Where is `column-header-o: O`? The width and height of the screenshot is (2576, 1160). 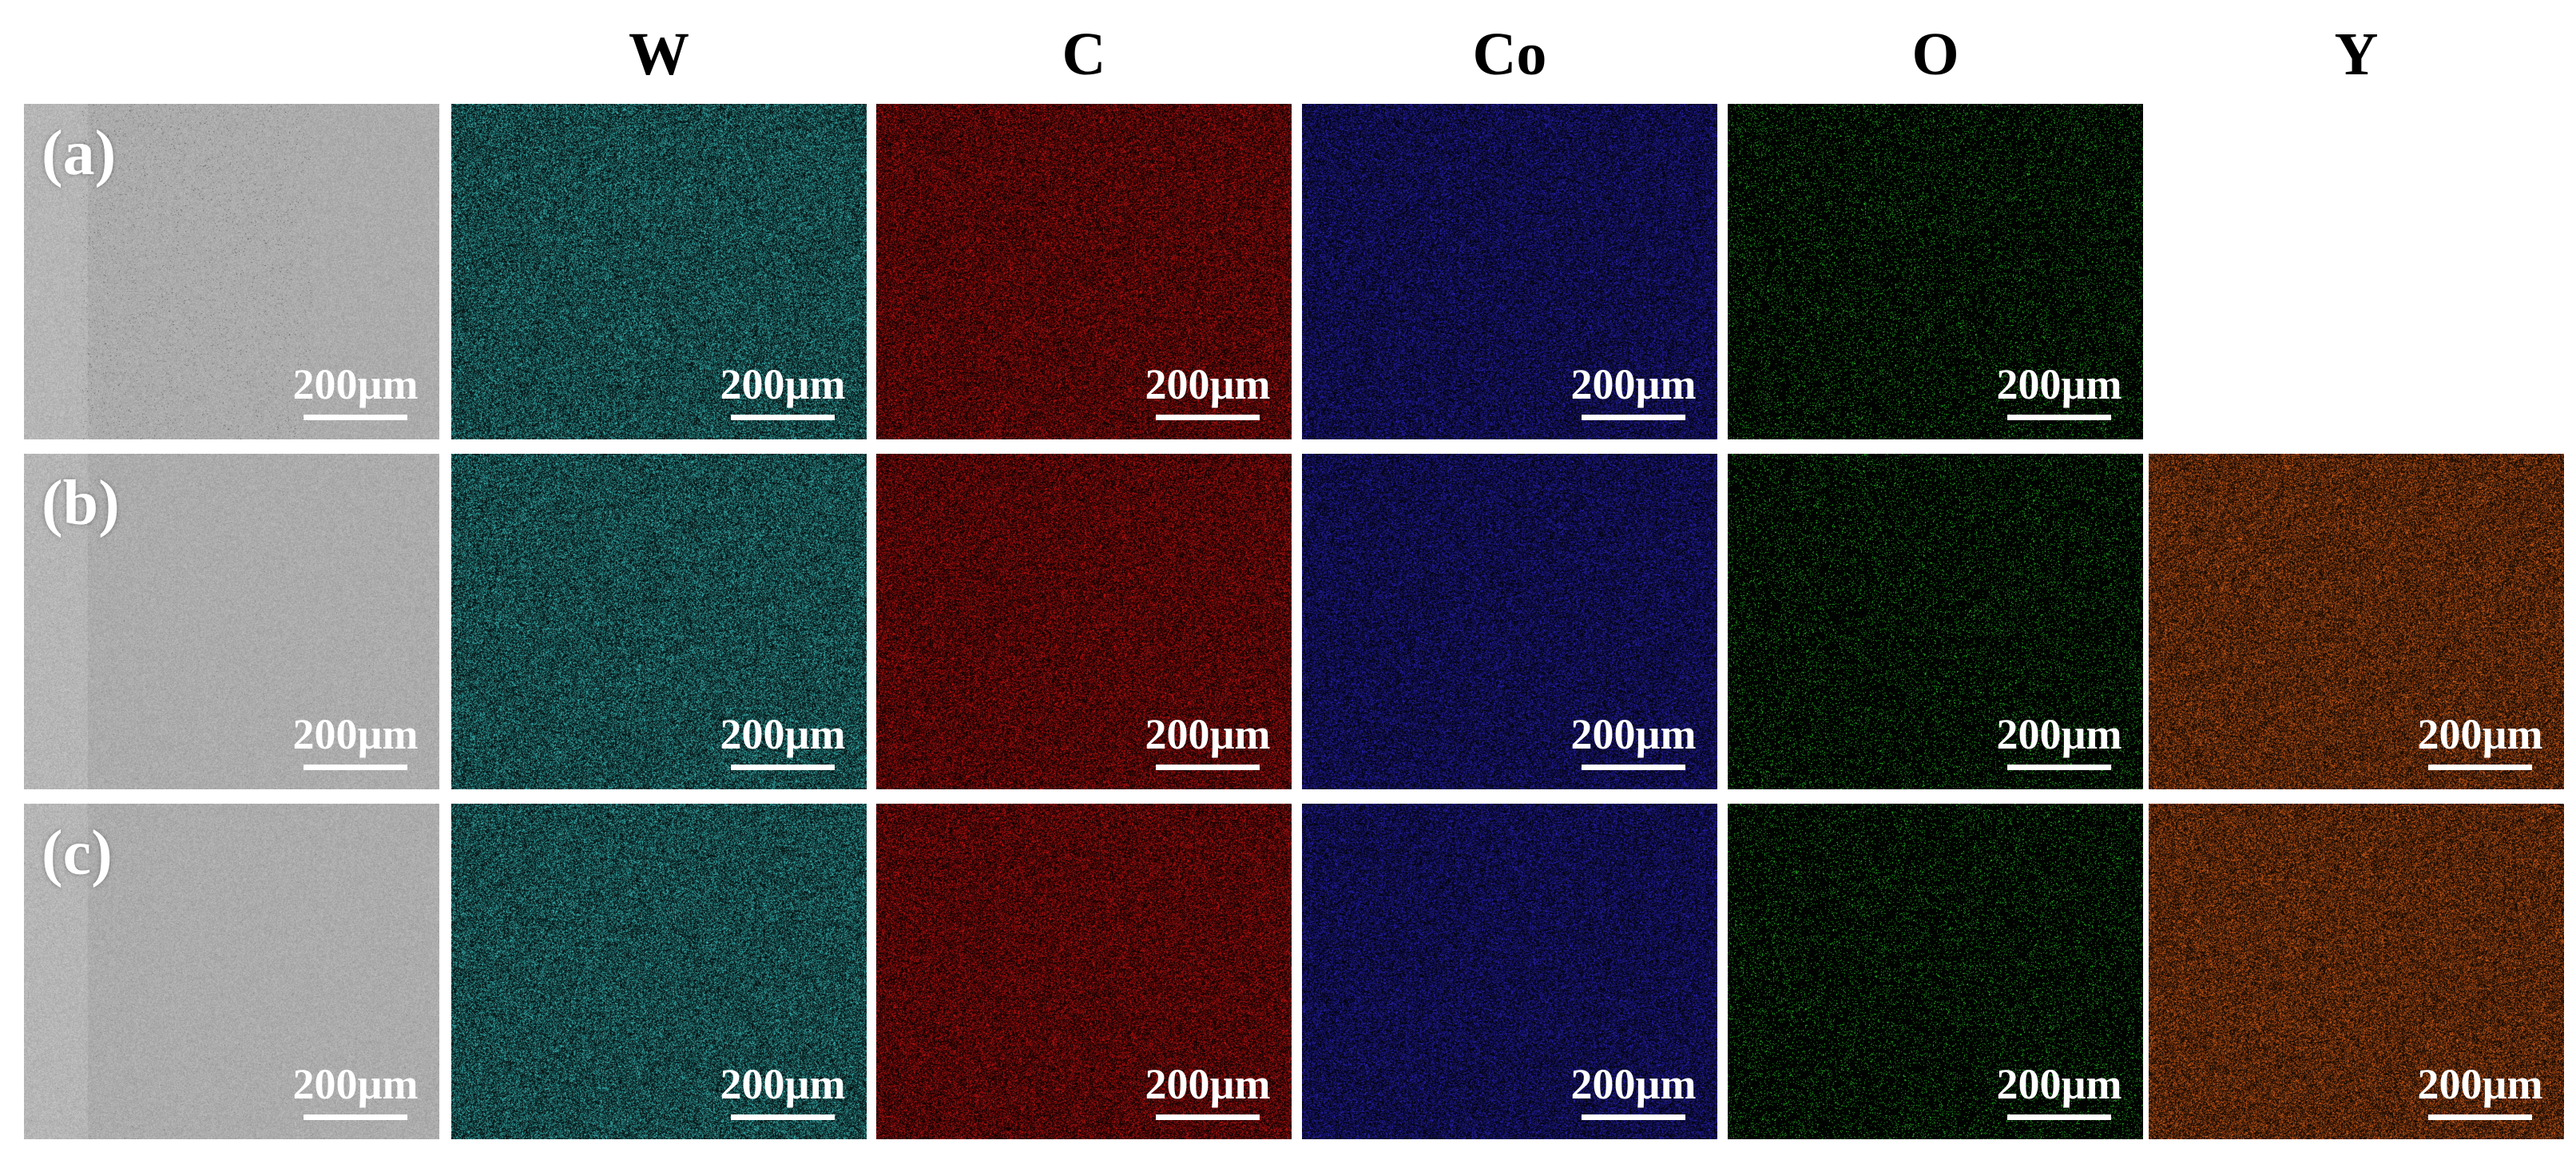 column-header-o: O is located at coordinates (1935, 54).